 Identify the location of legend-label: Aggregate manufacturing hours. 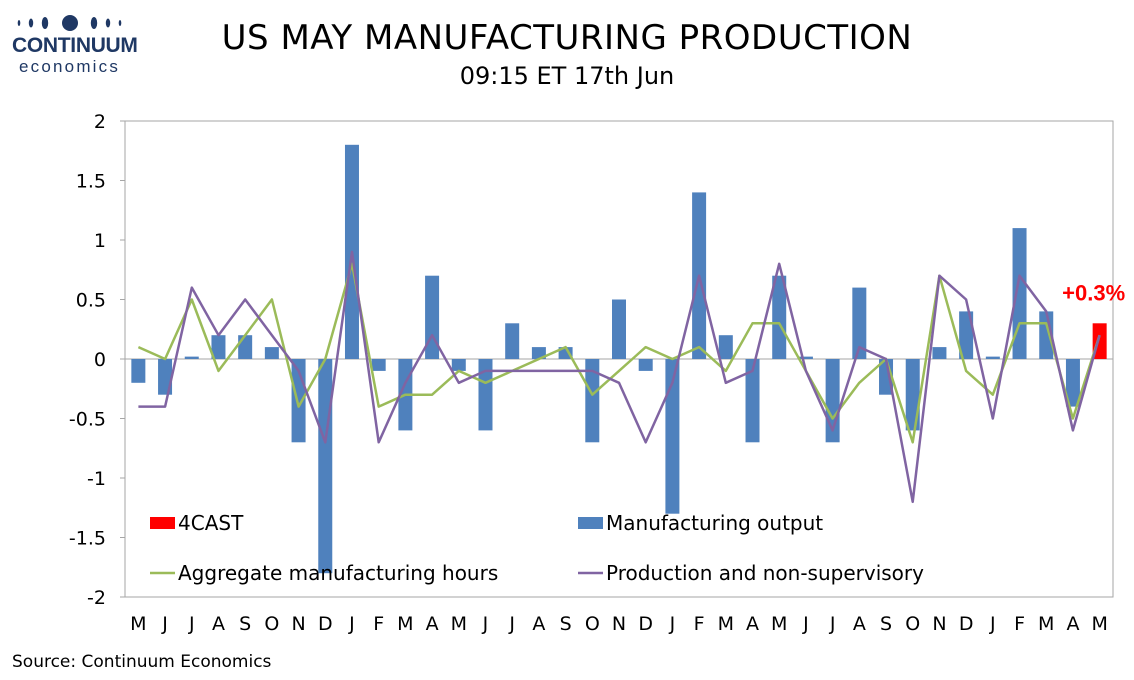
(338, 573).